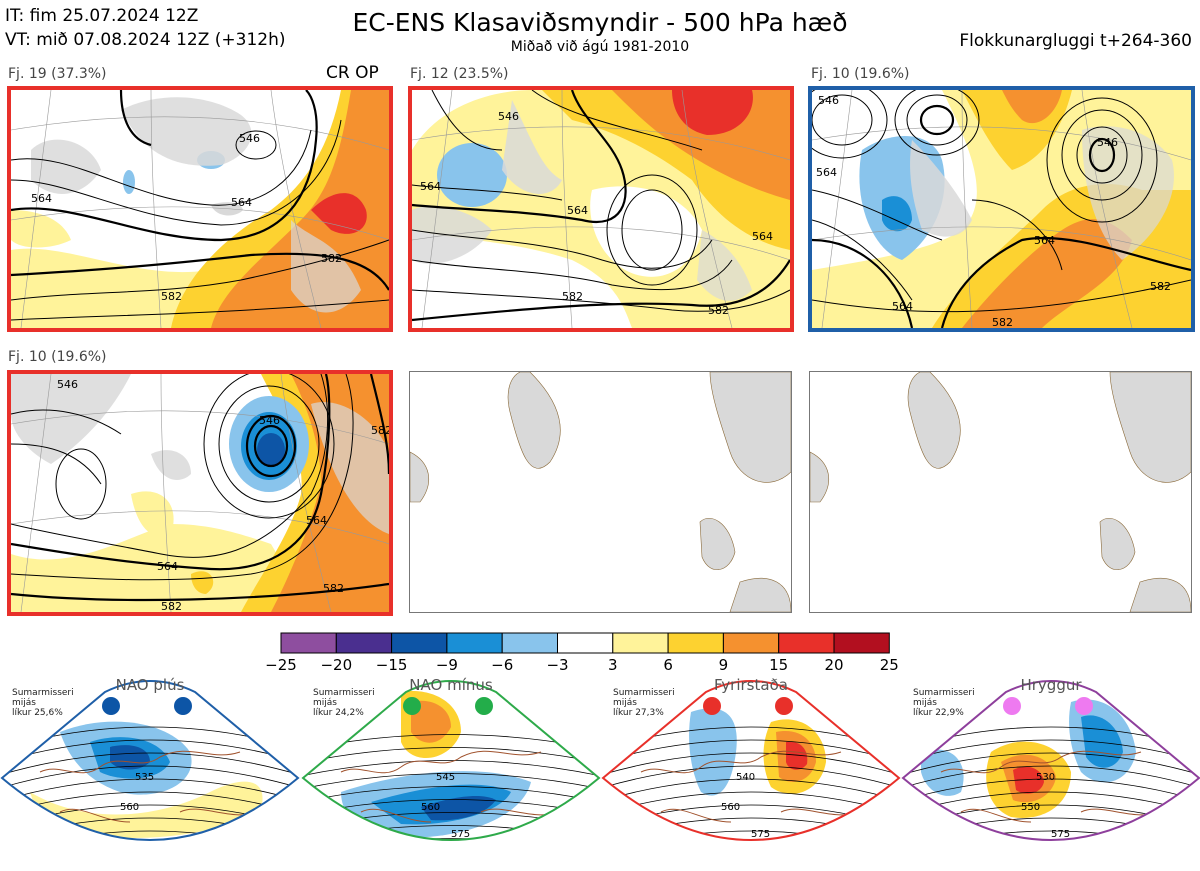 This screenshot has height=871, width=1200. What do you see at coordinates (281, 665) in the screenshot?
I see `colorbar-tick-label: −25` at bounding box center [281, 665].